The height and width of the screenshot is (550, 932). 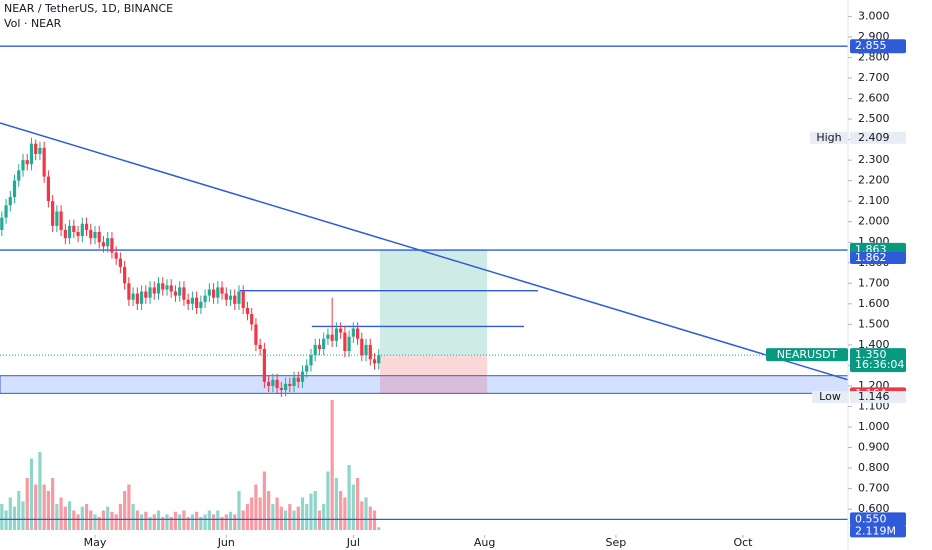 I want to click on high-text: High, so click(x=828, y=137).